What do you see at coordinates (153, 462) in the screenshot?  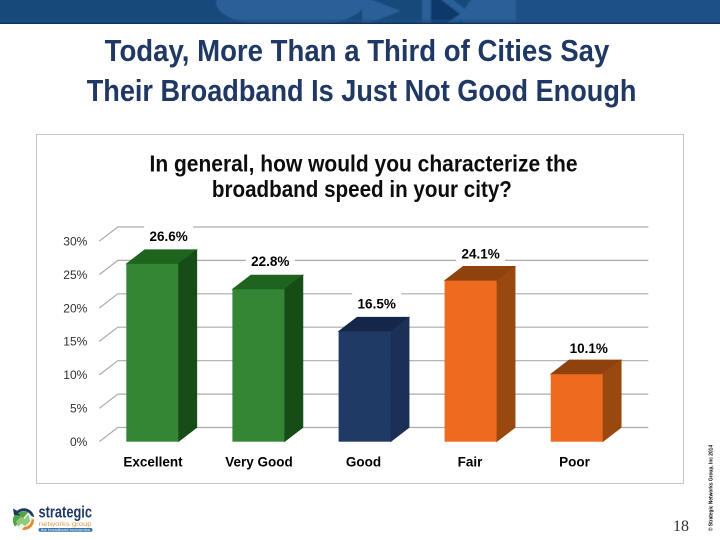 I see `svg-text: Excellent` at bounding box center [153, 462].